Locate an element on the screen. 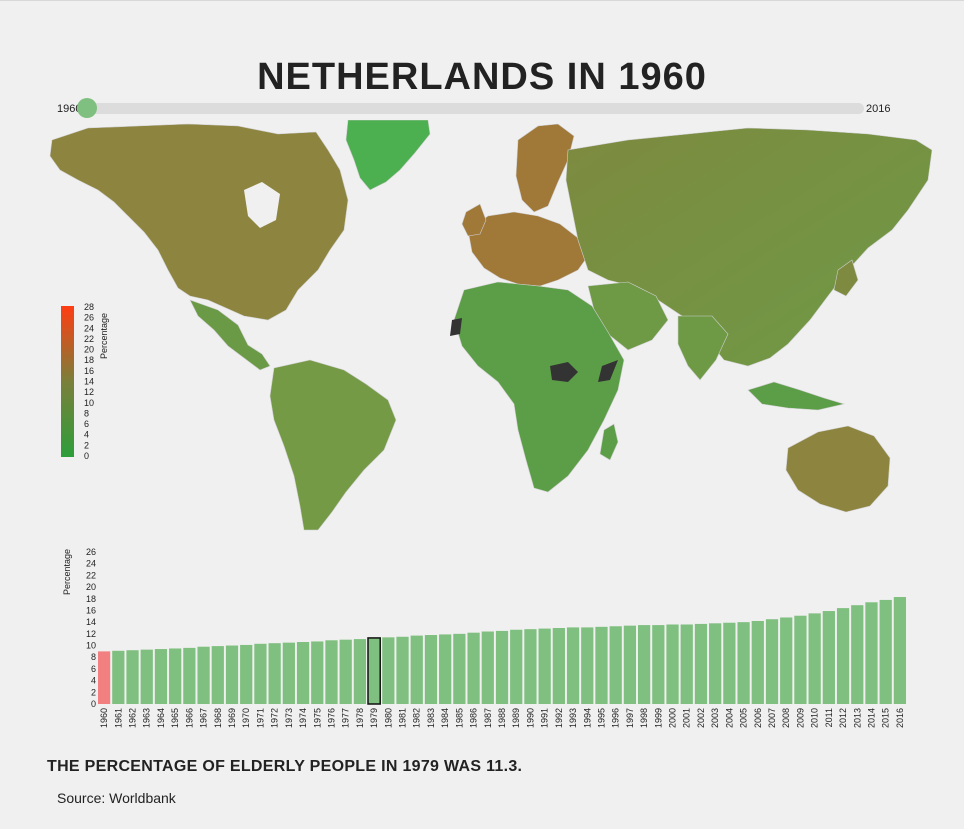 Image resolution: width=964 pixels, height=829 pixels. x-tick-label: 1964 is located at coordinates (161, 718).